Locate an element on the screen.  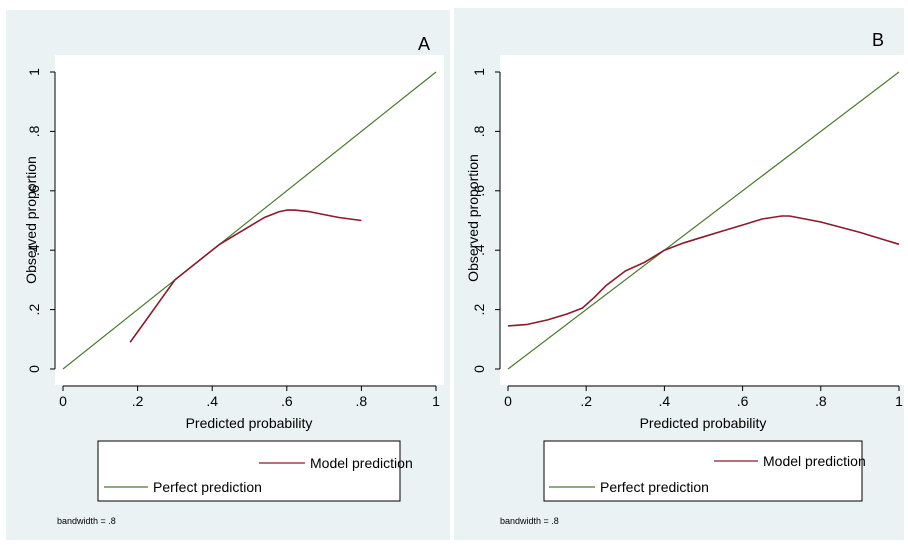
panel-b-x-tick-label: 1 is located at coordinates (899, 401).